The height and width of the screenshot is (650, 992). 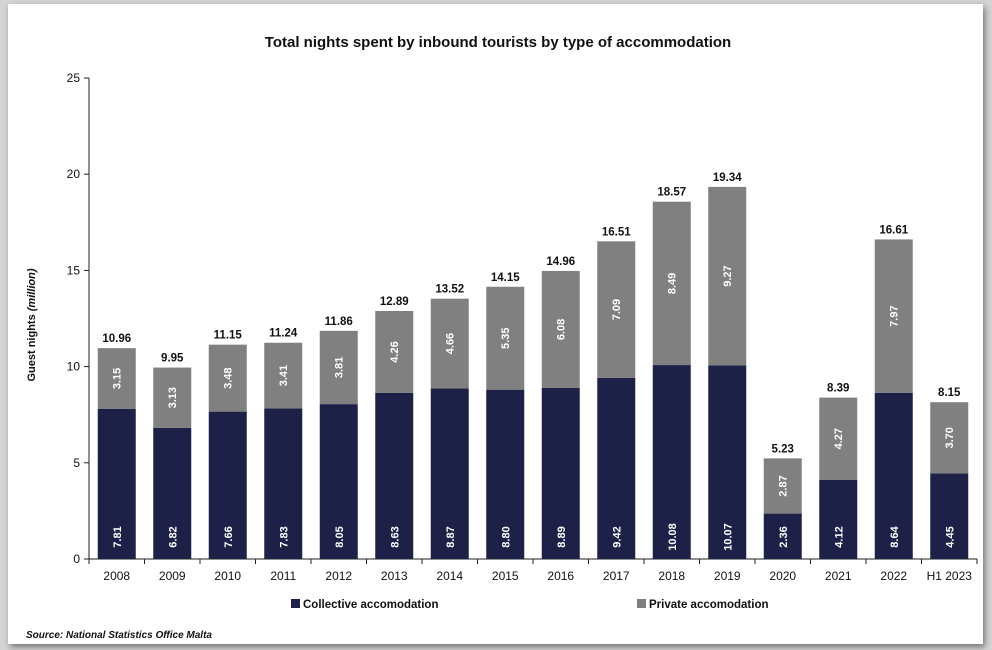 I want to click on data-label-private: 3.48, so click(x=229, y=377).